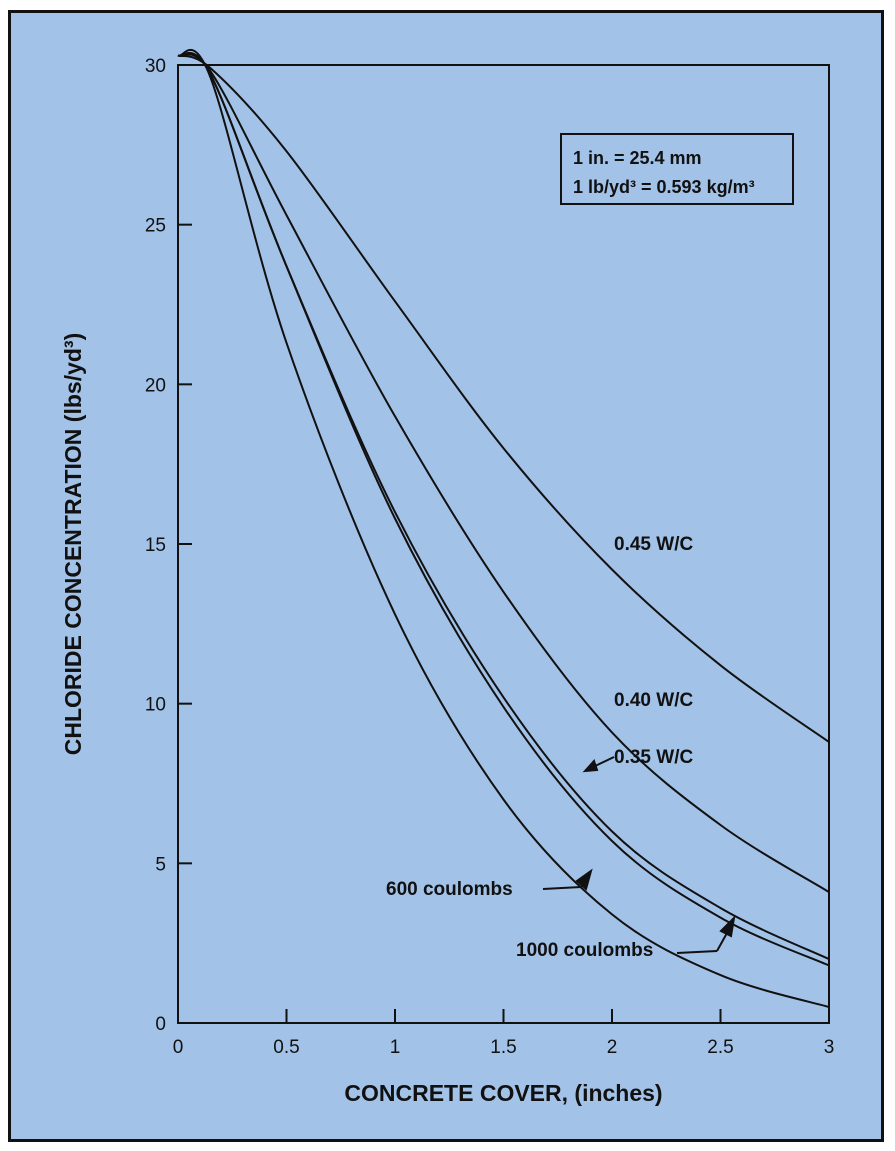  I want to click on arrow-600-coulombs, so click(562, 888).